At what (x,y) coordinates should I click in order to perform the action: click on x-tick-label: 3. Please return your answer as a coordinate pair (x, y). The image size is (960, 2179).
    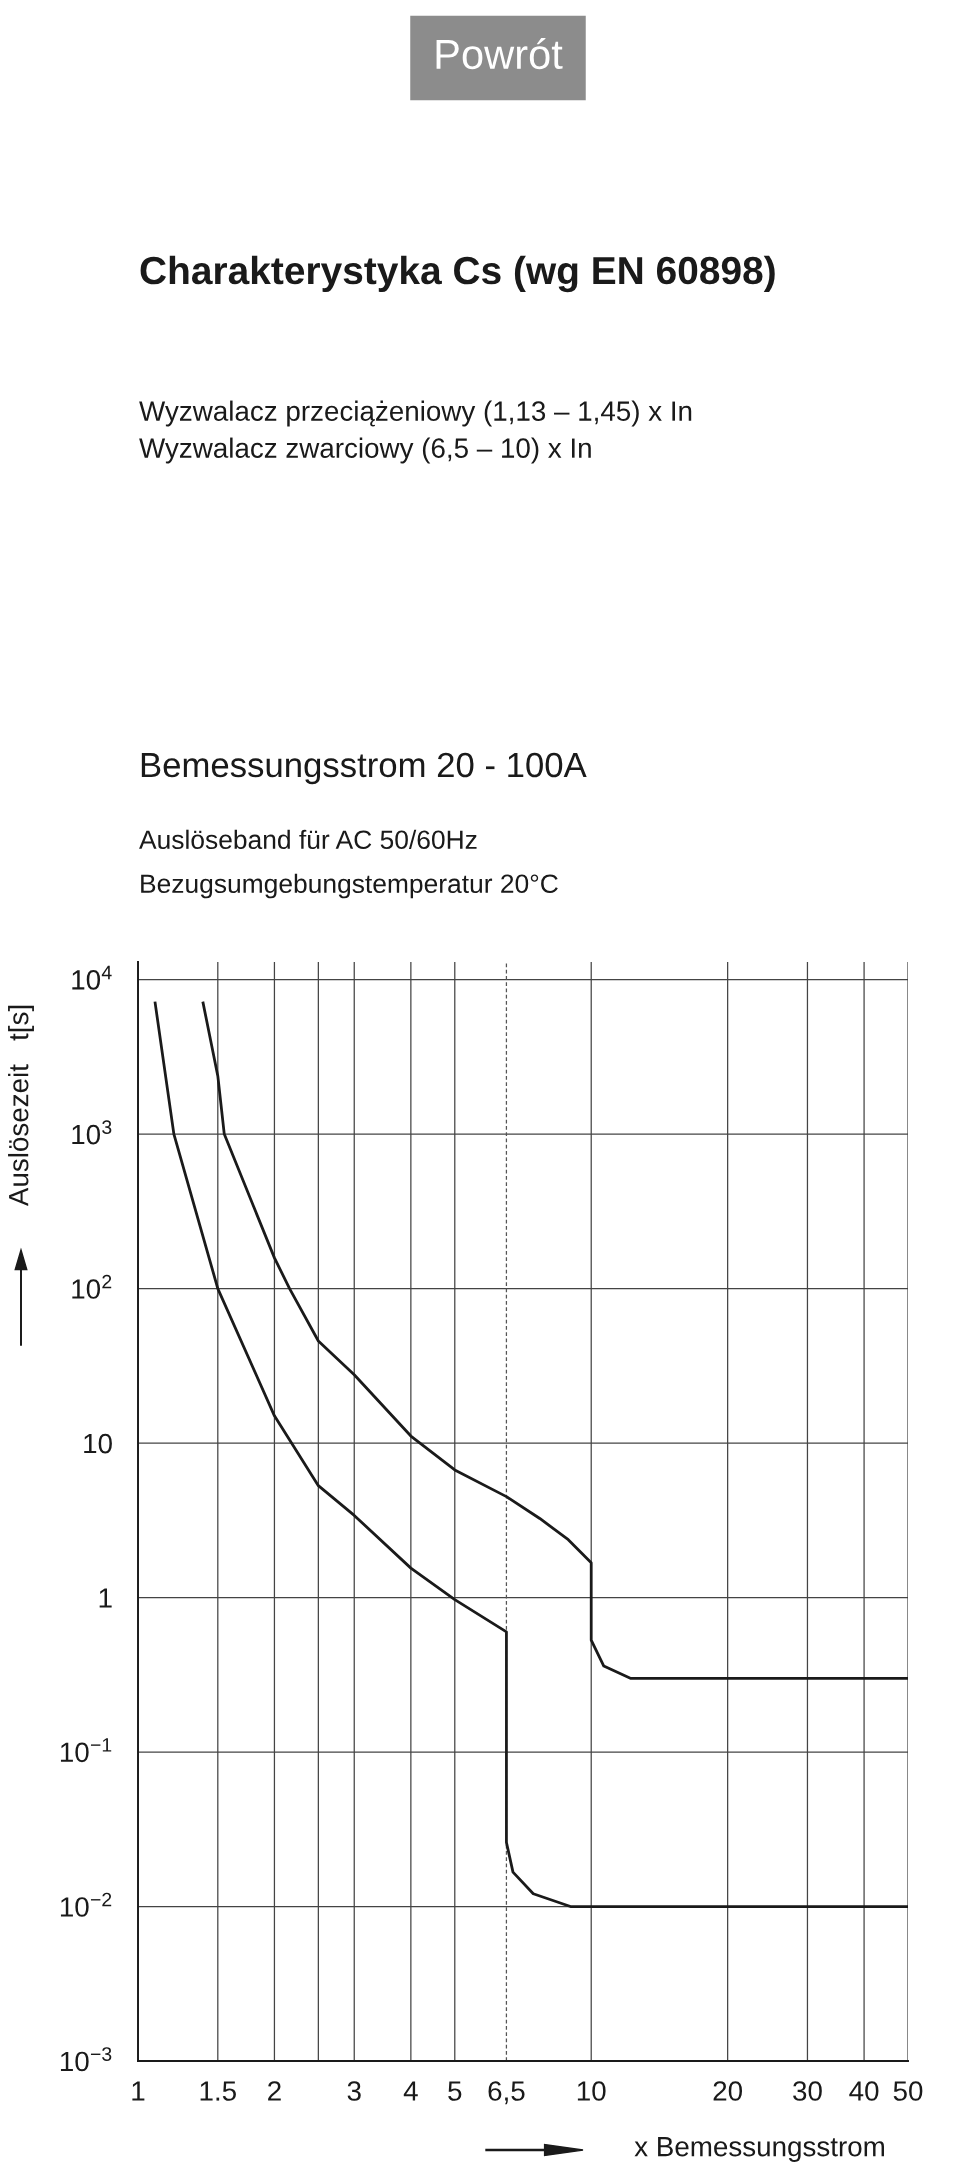
    Looking at the image, I should click on (354, 2091).